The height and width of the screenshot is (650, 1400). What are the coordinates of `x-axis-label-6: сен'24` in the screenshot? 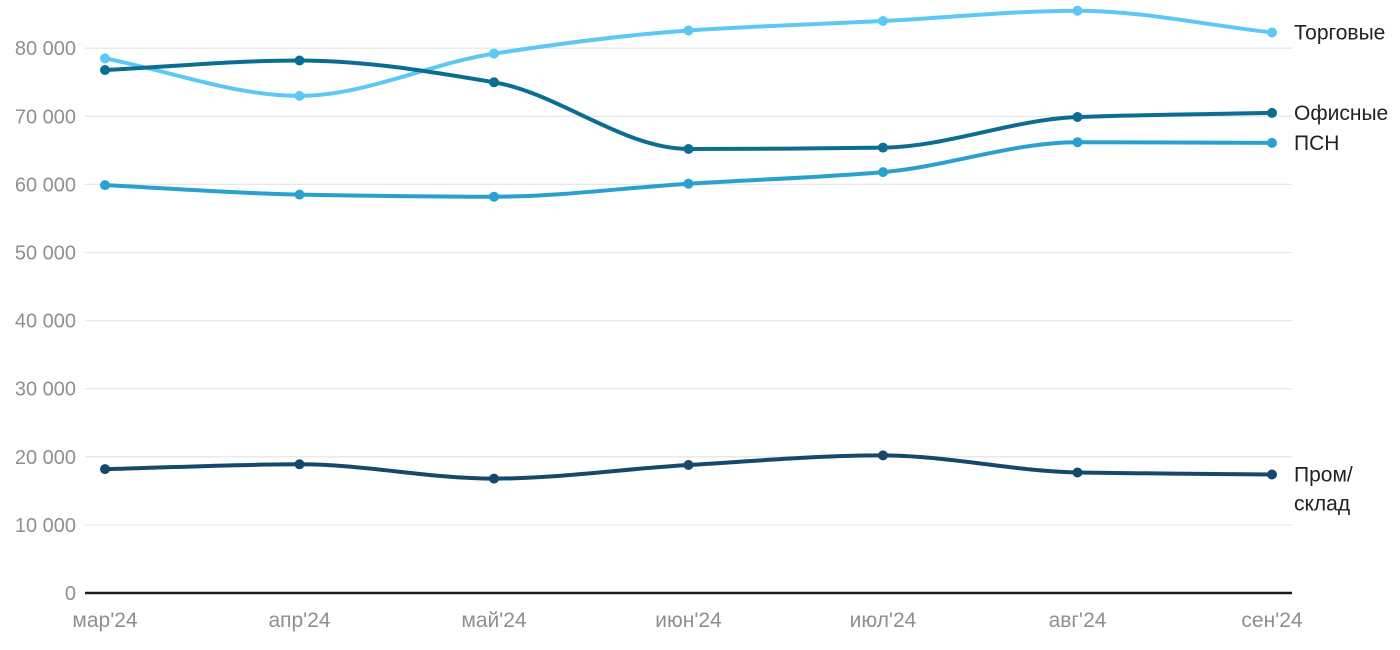 It's located at (1271, 620).